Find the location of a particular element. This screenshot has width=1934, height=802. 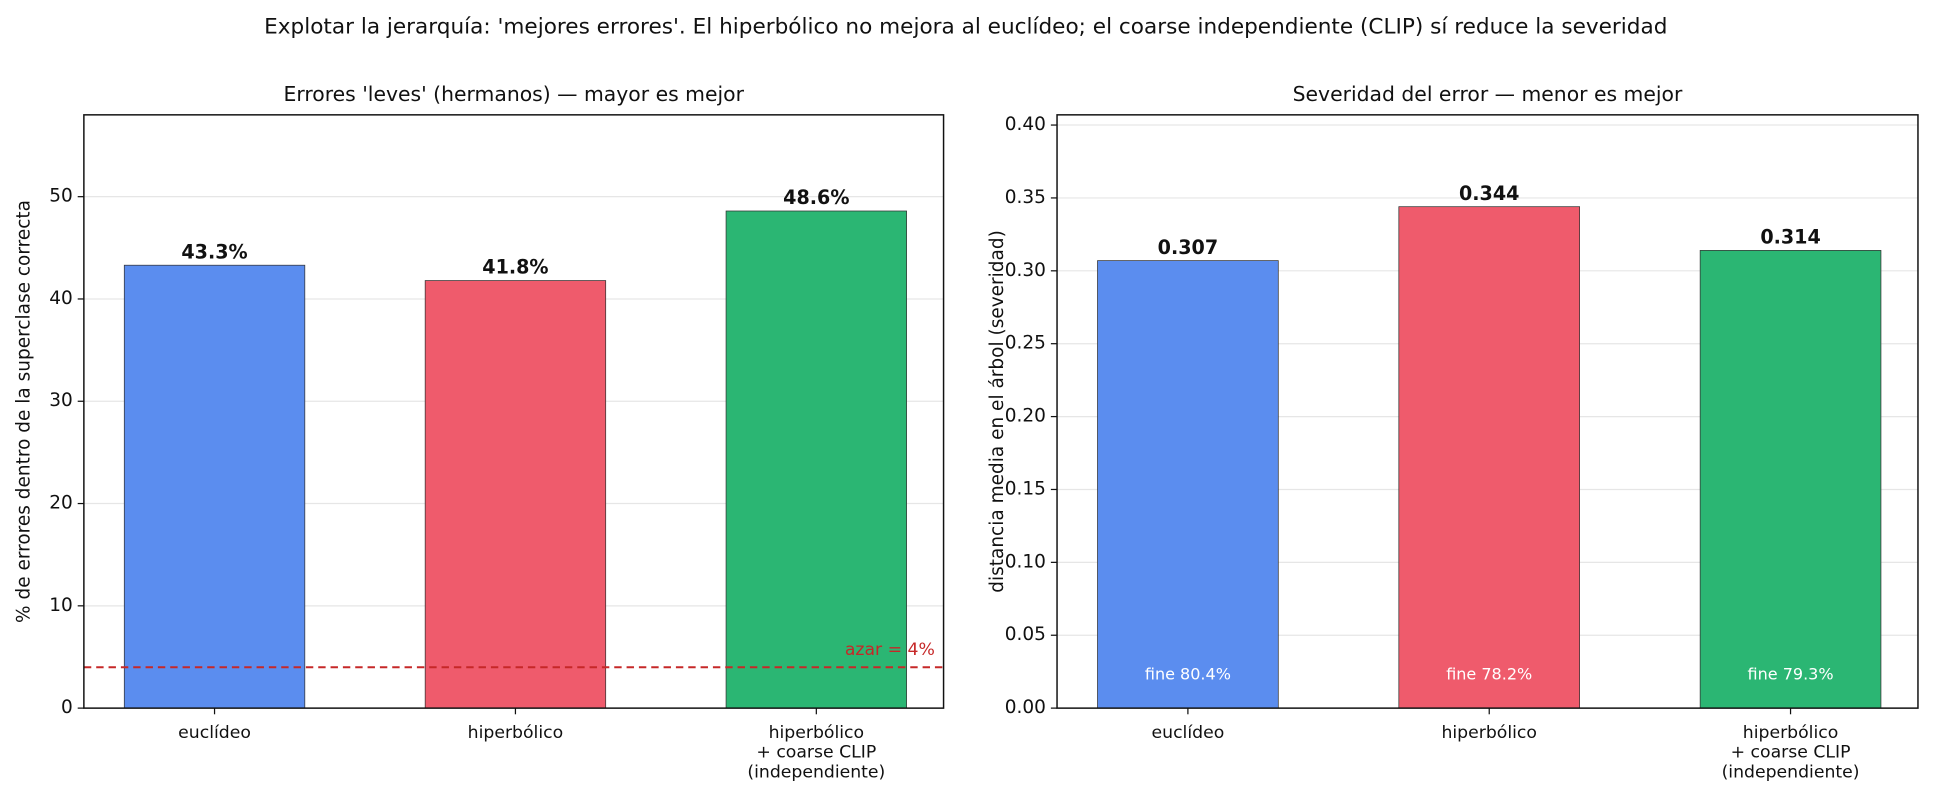

value-label: 41.8% is located at coordinates (515, 267).